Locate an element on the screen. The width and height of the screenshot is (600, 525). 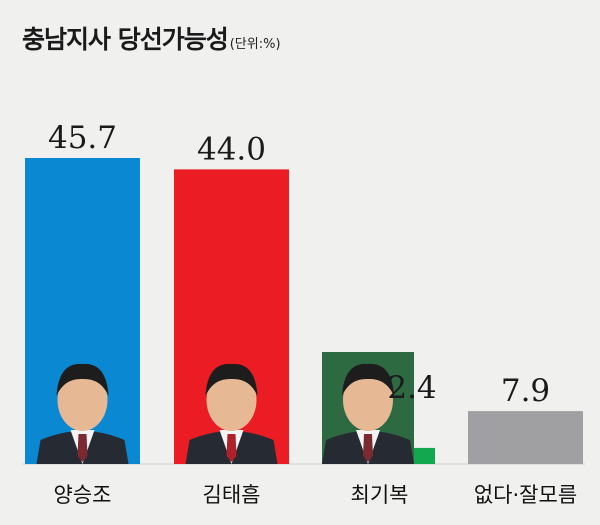
category-label-4: 없다·잘모름 is located at coordinates (525, 495).